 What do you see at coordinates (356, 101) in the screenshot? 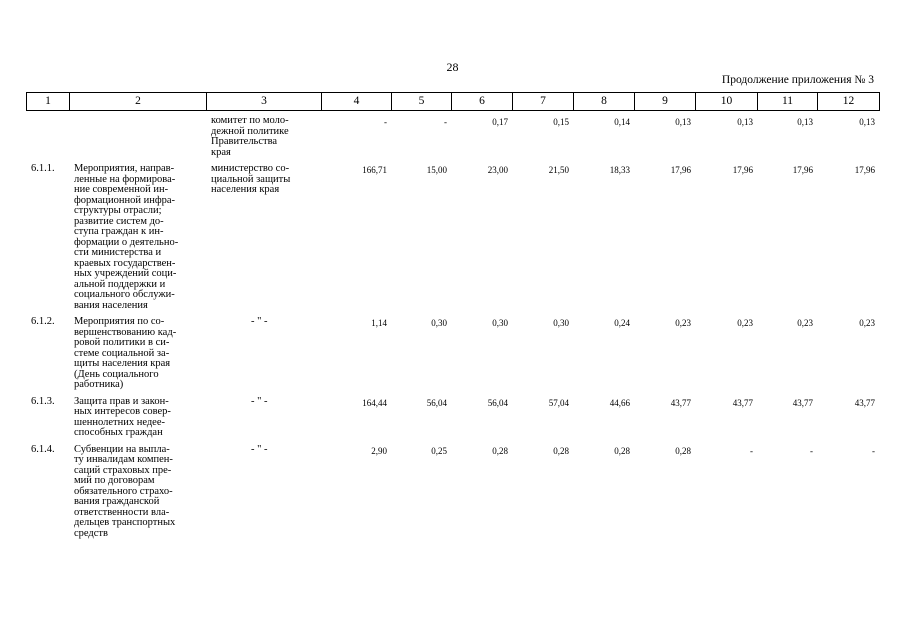
I see `column-header: 4` at bounding box center [356, 101].